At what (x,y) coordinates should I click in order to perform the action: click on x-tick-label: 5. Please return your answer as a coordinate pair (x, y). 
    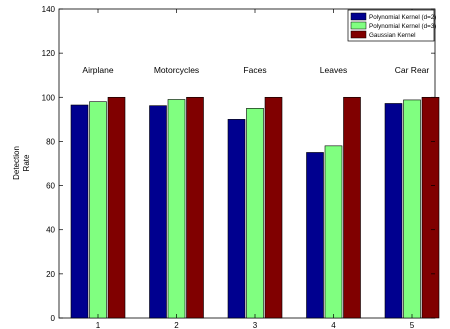
    Looking at the image, I should click on (412, 325).